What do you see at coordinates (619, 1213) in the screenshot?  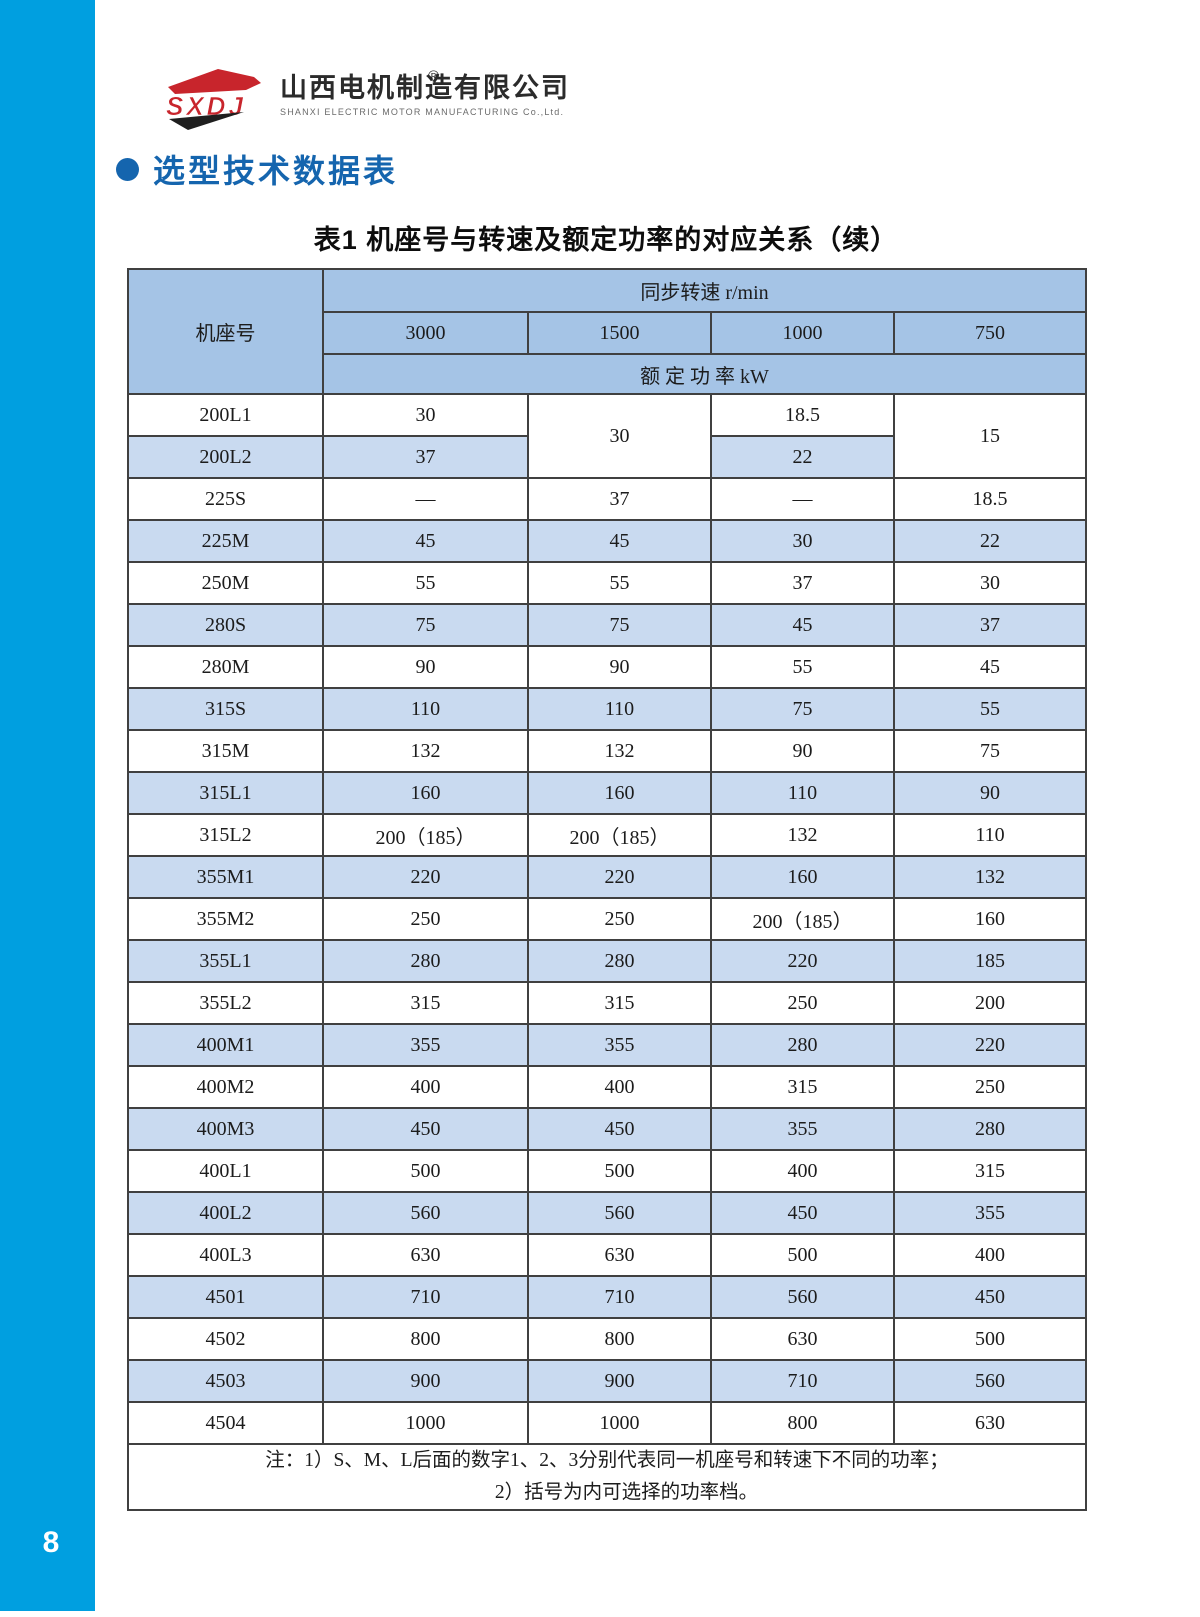 I see `power-value-cell: 560` at bounding box center [619, 1213].